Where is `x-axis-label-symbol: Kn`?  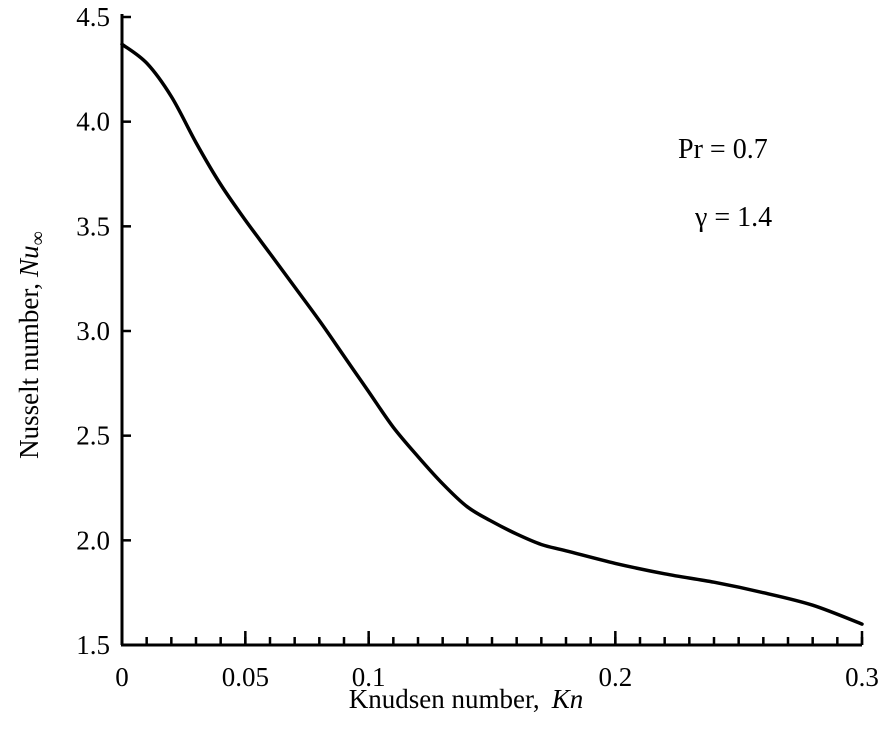
x-axis-label-symbol: Kn is located at coordinates (567, 699).